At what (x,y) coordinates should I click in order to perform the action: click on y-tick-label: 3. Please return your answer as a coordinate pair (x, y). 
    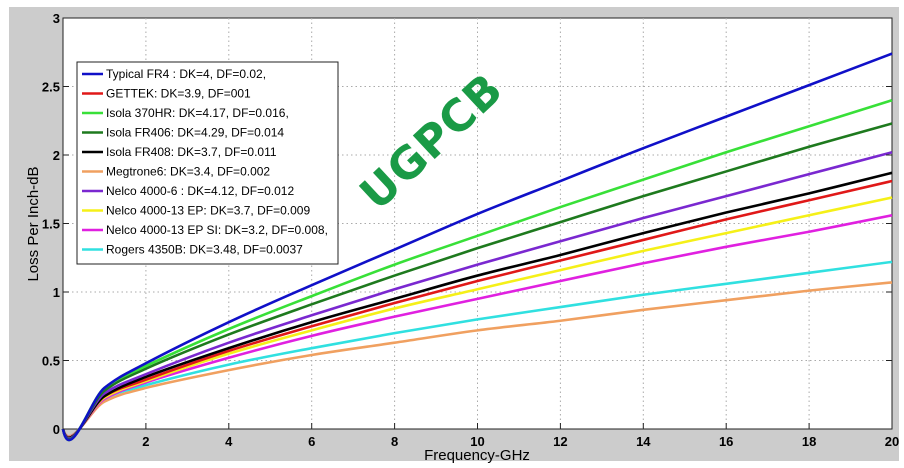
    Looking at the image, I should click on (56, 18).